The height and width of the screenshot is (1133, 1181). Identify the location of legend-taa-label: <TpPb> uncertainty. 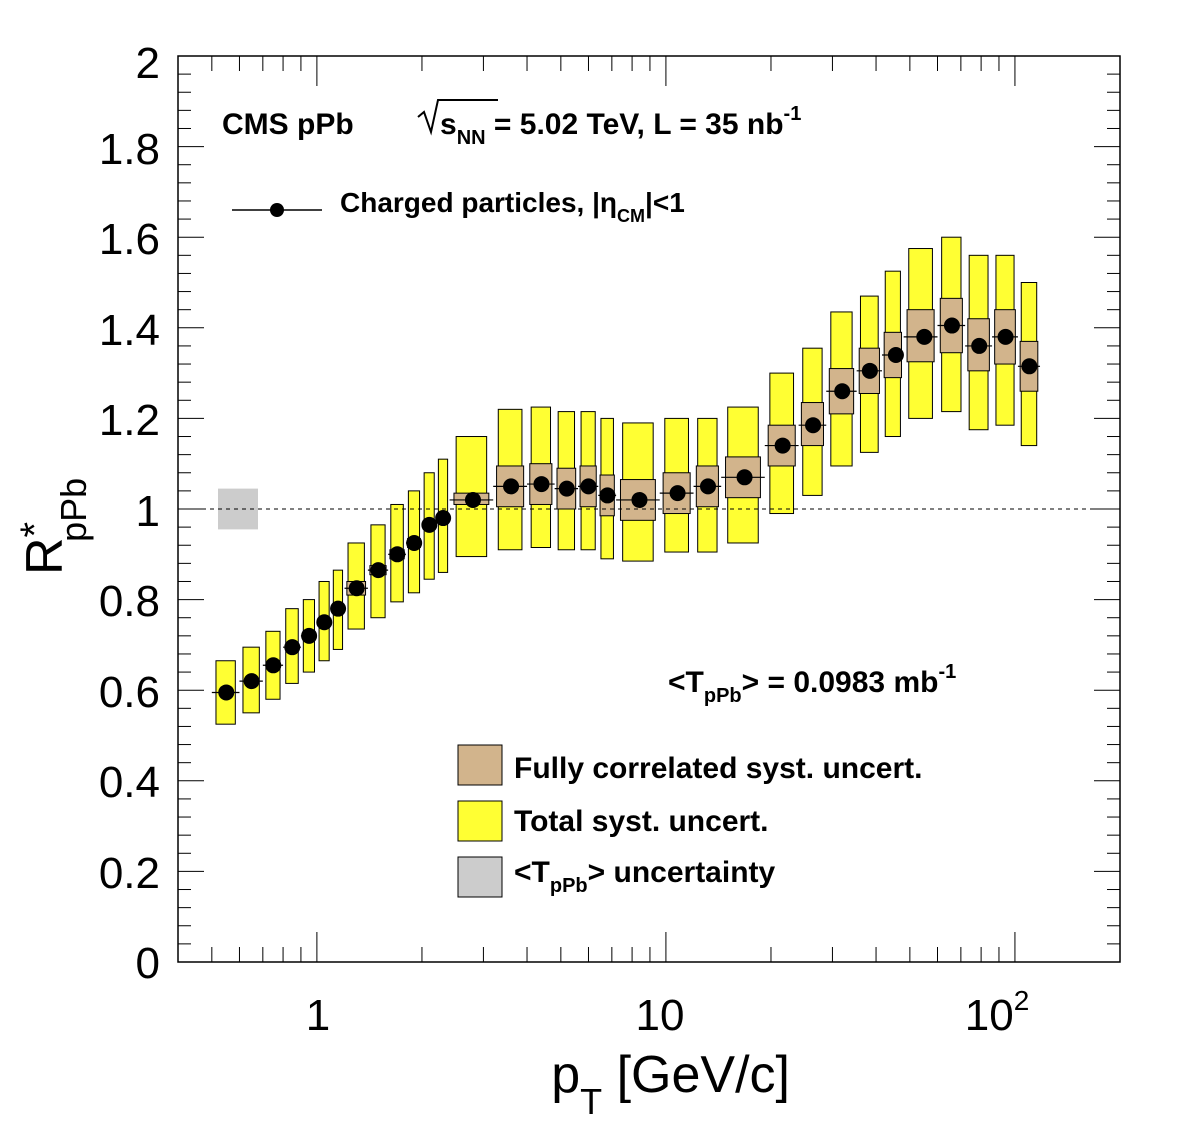
(645, 876).